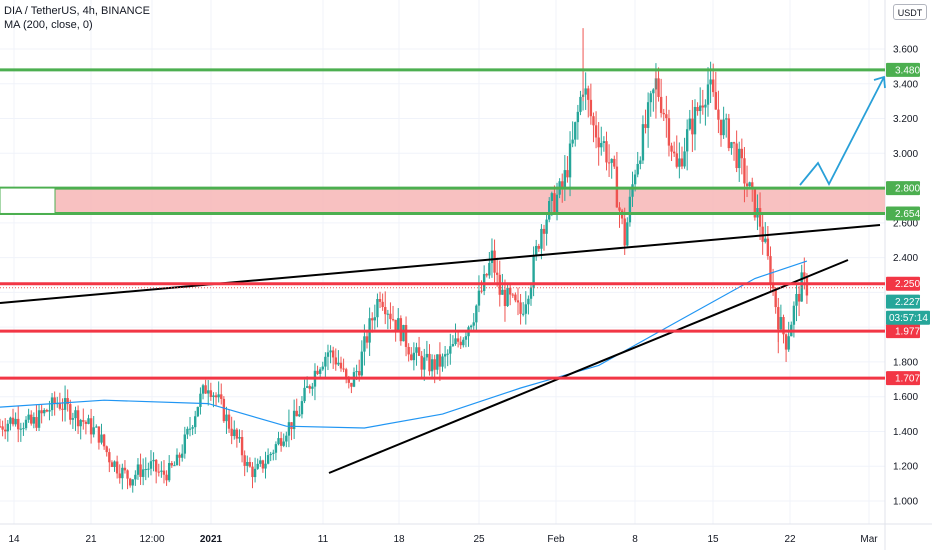 This screenshot has height=550, width=932. What do you see at coordinates (910, 12) in the screenshot?
I see `currency-button: USDT` at bounding box center [910, 12].